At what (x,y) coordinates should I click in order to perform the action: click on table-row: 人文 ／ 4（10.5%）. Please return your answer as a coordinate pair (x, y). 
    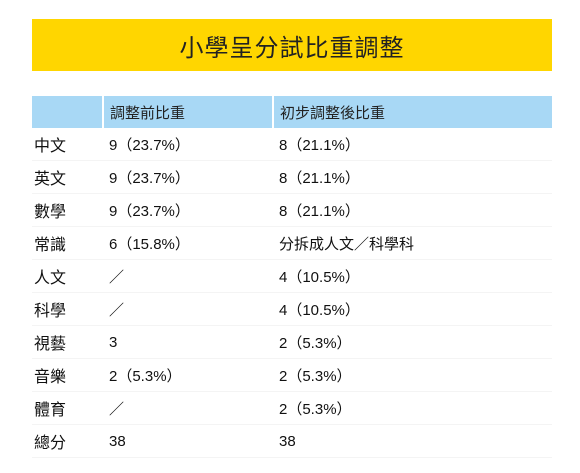
    Looking at the image, I should click on (292, 276).